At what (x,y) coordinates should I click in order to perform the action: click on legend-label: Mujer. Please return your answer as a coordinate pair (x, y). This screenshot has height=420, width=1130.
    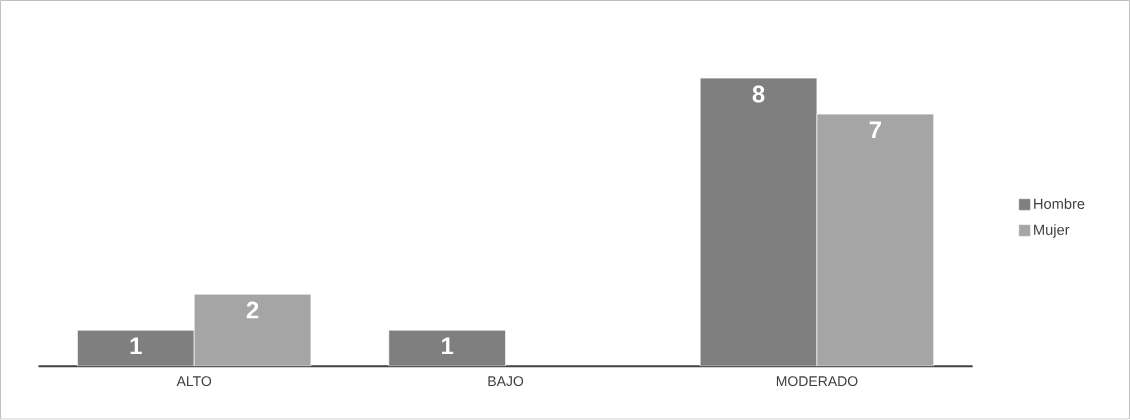
    Looking at the image, I should click on (1052, 231).